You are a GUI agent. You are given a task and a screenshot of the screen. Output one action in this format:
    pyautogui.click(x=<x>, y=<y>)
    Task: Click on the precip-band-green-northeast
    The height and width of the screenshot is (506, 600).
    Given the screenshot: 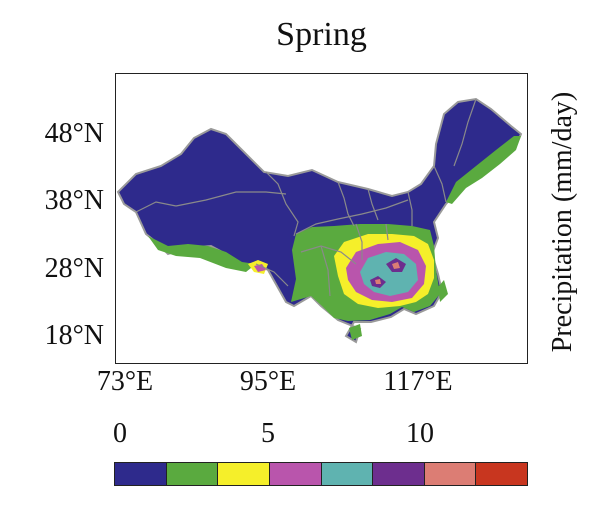 What is the action you would take?
    pyautogui.click(x=483, y=170)
    